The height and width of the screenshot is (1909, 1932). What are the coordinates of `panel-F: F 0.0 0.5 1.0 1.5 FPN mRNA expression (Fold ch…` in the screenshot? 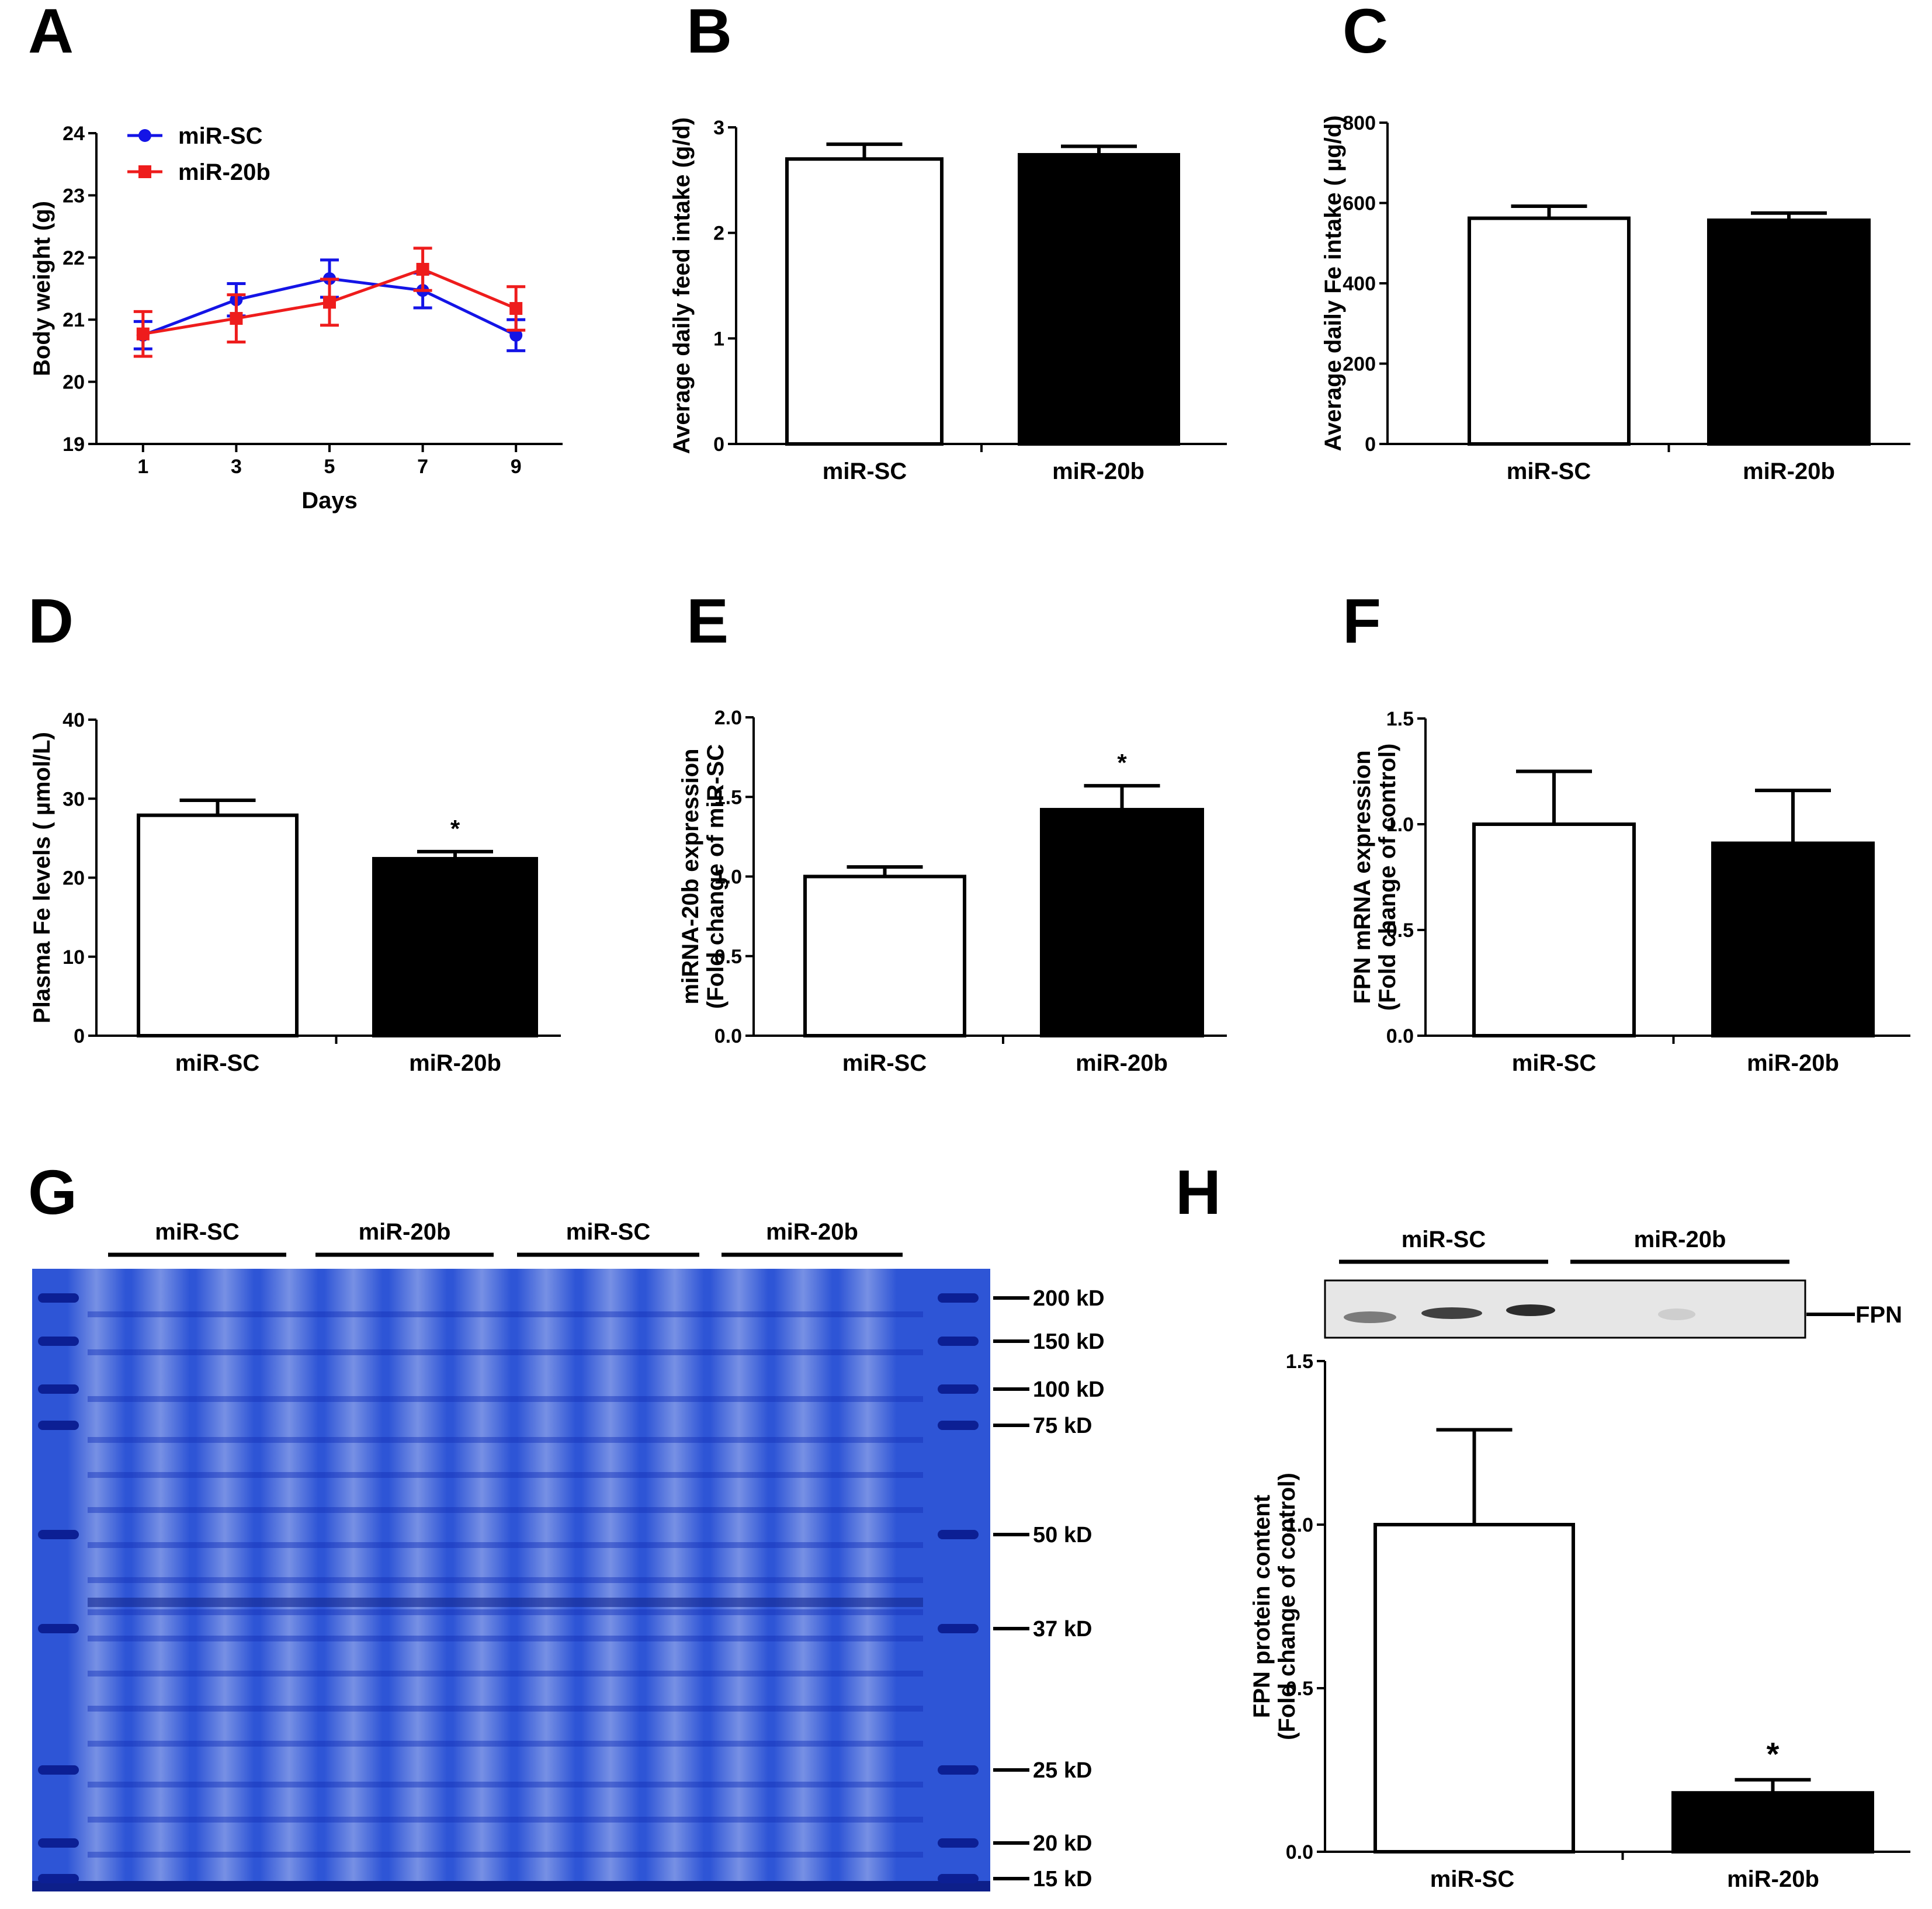 It's located at (1626, 830).